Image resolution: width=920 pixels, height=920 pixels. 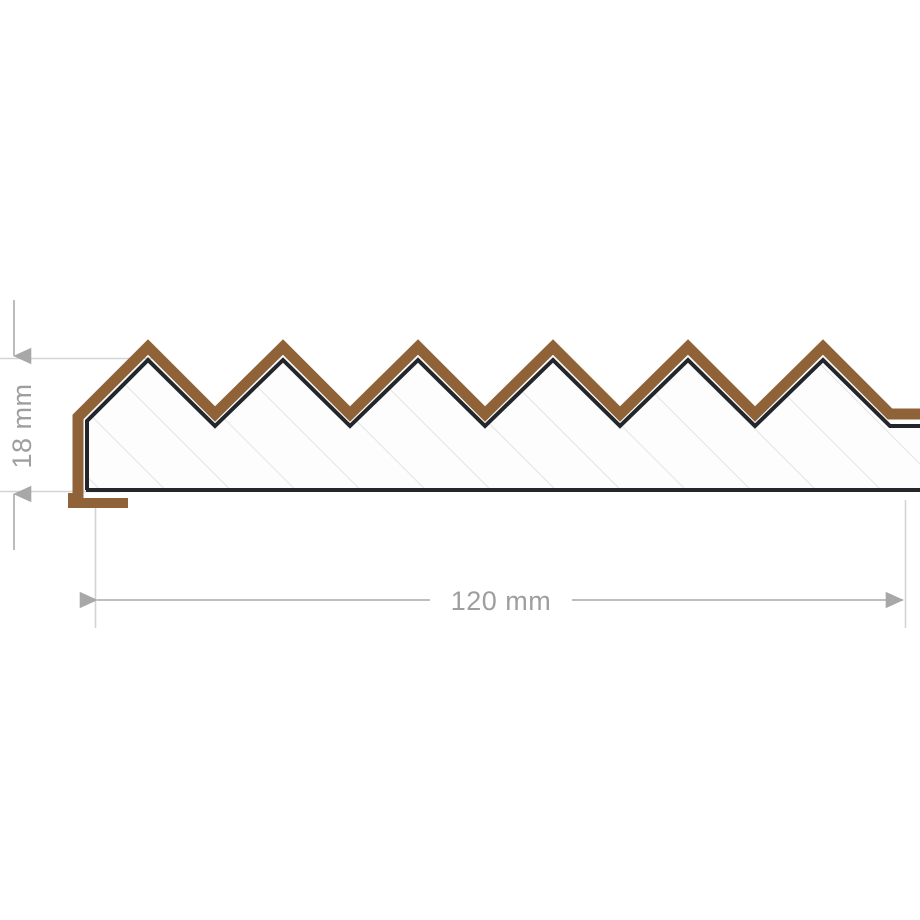 I want to click on profile-outline-top, so click(x=502, y=423).